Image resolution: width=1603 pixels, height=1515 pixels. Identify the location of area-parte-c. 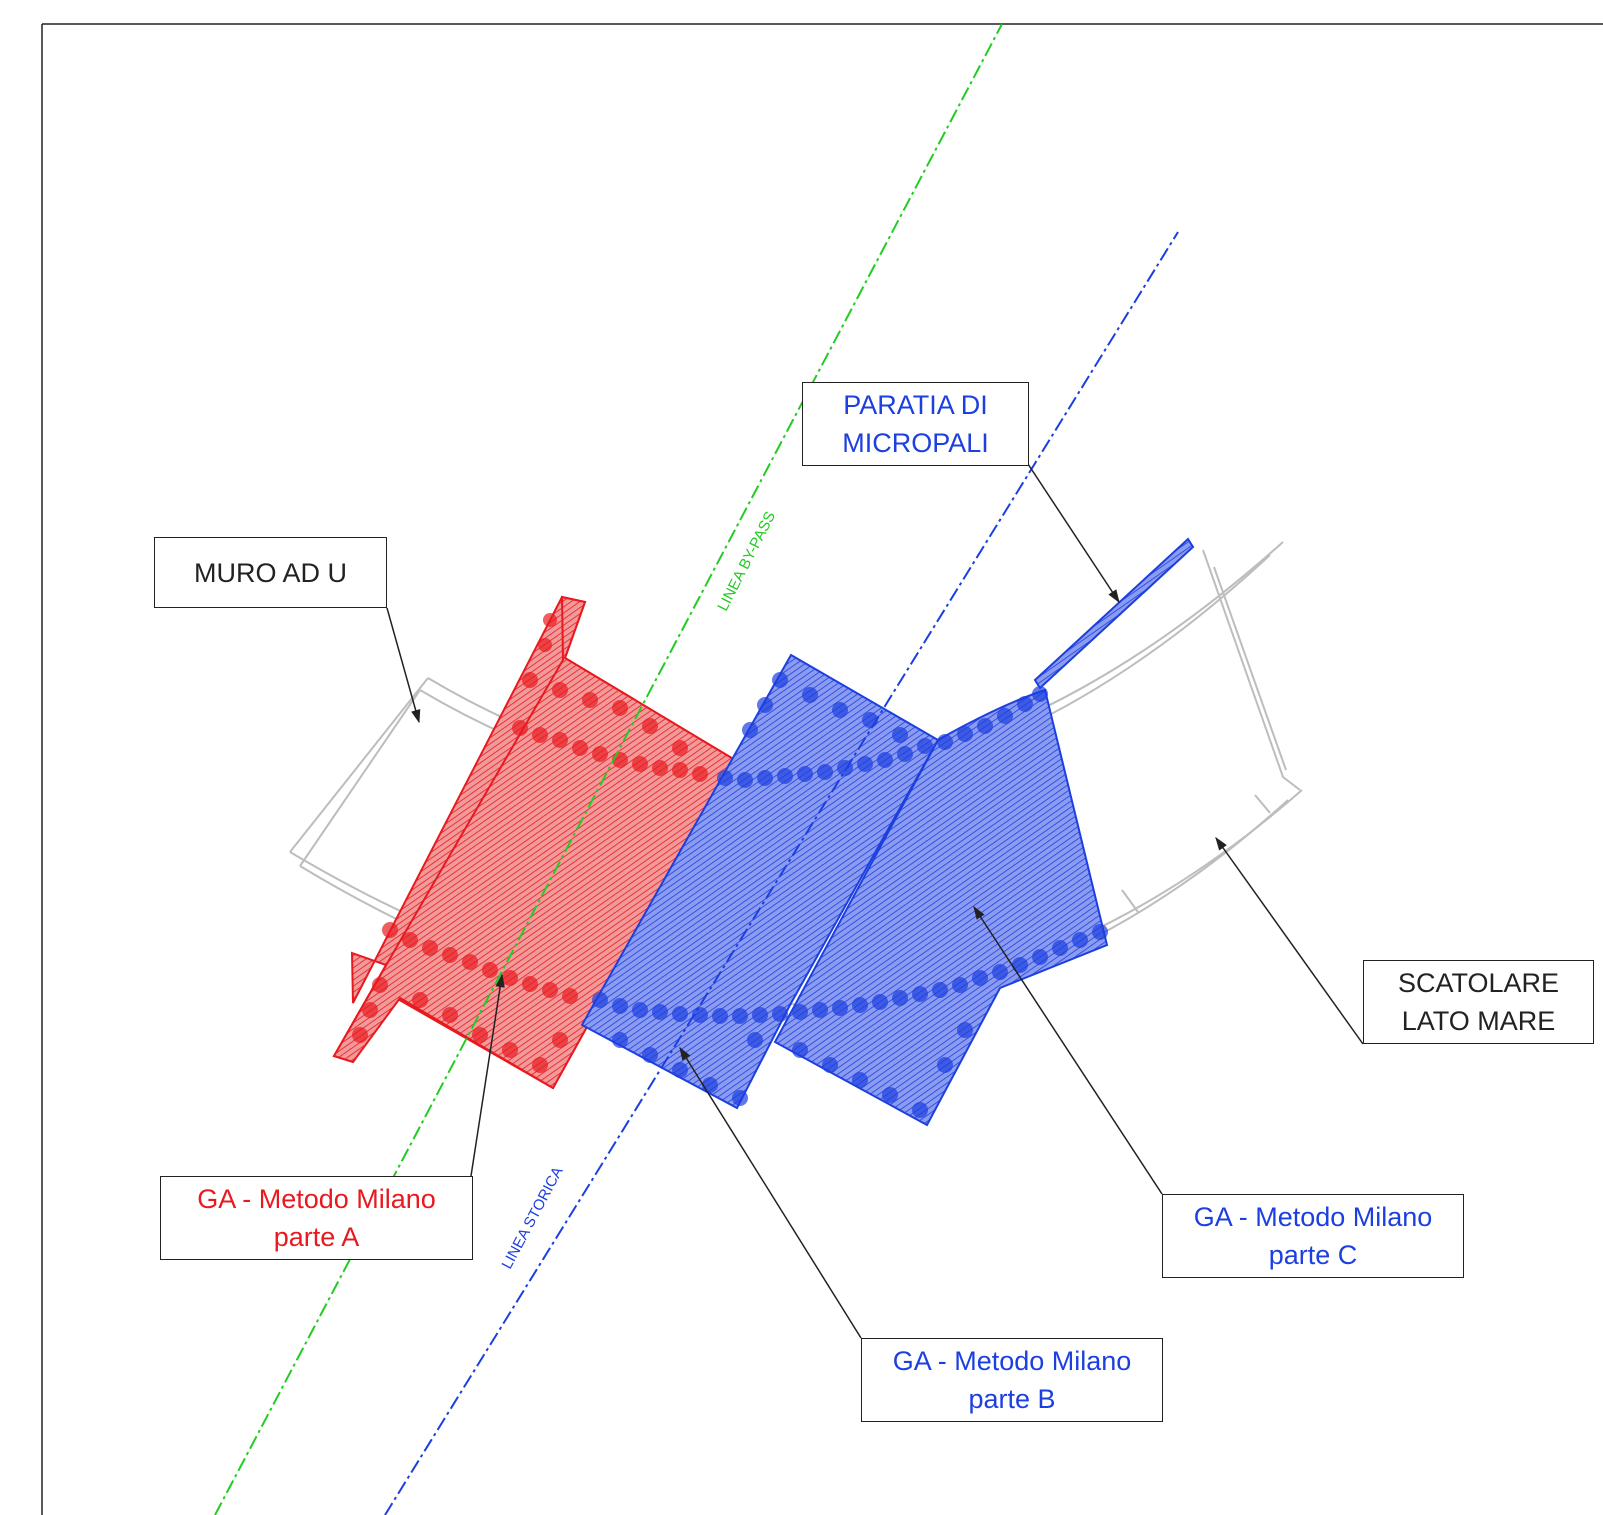
(941, 906).